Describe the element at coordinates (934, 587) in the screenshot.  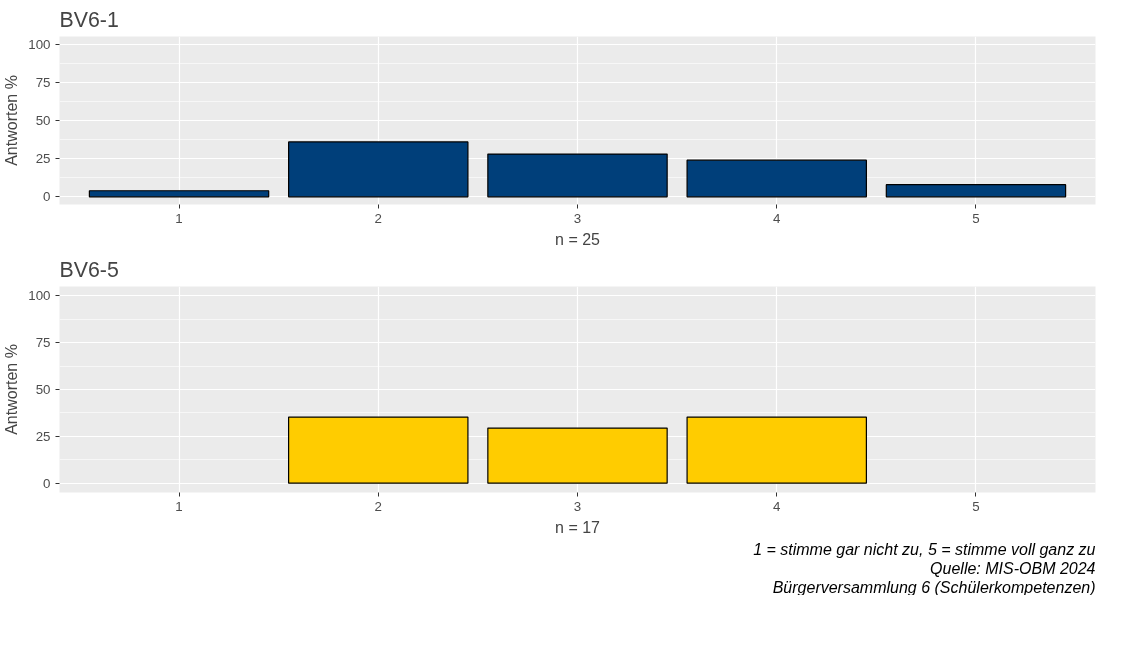
I see `text: Bürgerversammlung 6 (Schülerkompetenzen)` at that location.